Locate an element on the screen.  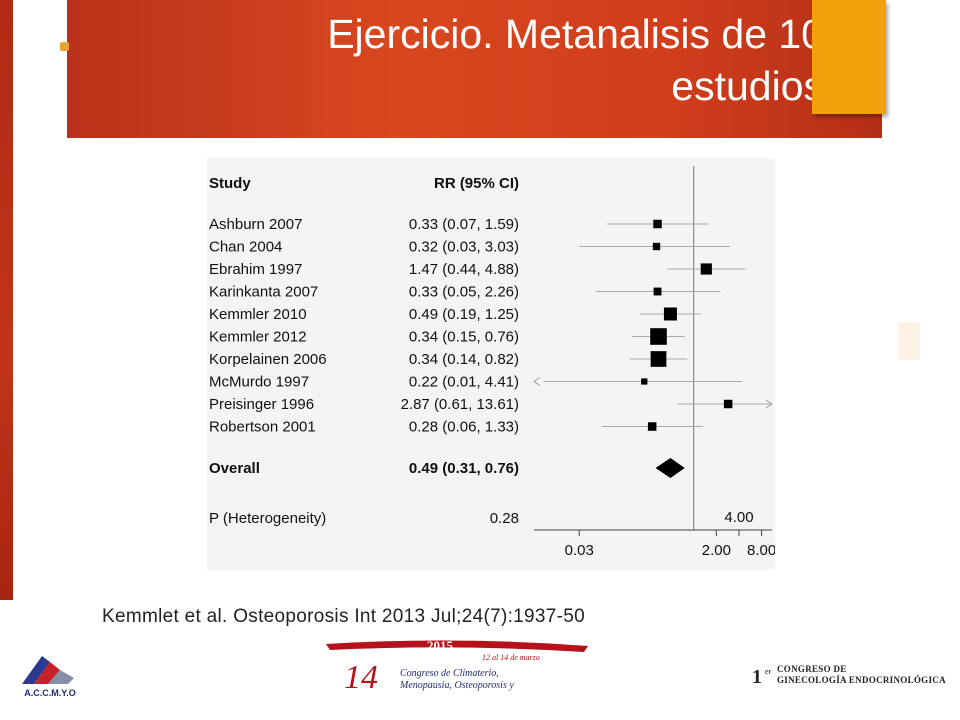
x-tick-label: 2.00 is located at coordinates (716, 550).